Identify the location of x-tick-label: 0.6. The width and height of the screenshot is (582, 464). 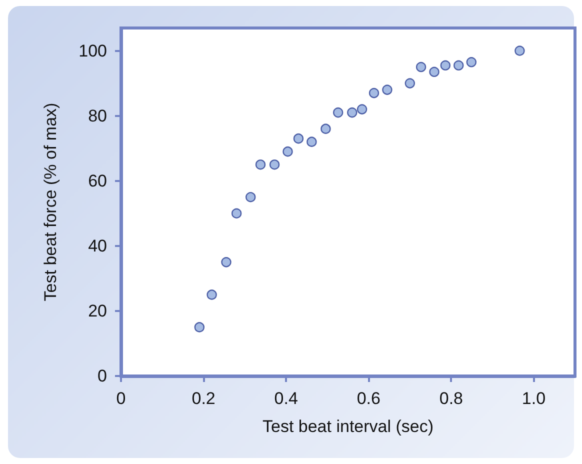
(368, 398).